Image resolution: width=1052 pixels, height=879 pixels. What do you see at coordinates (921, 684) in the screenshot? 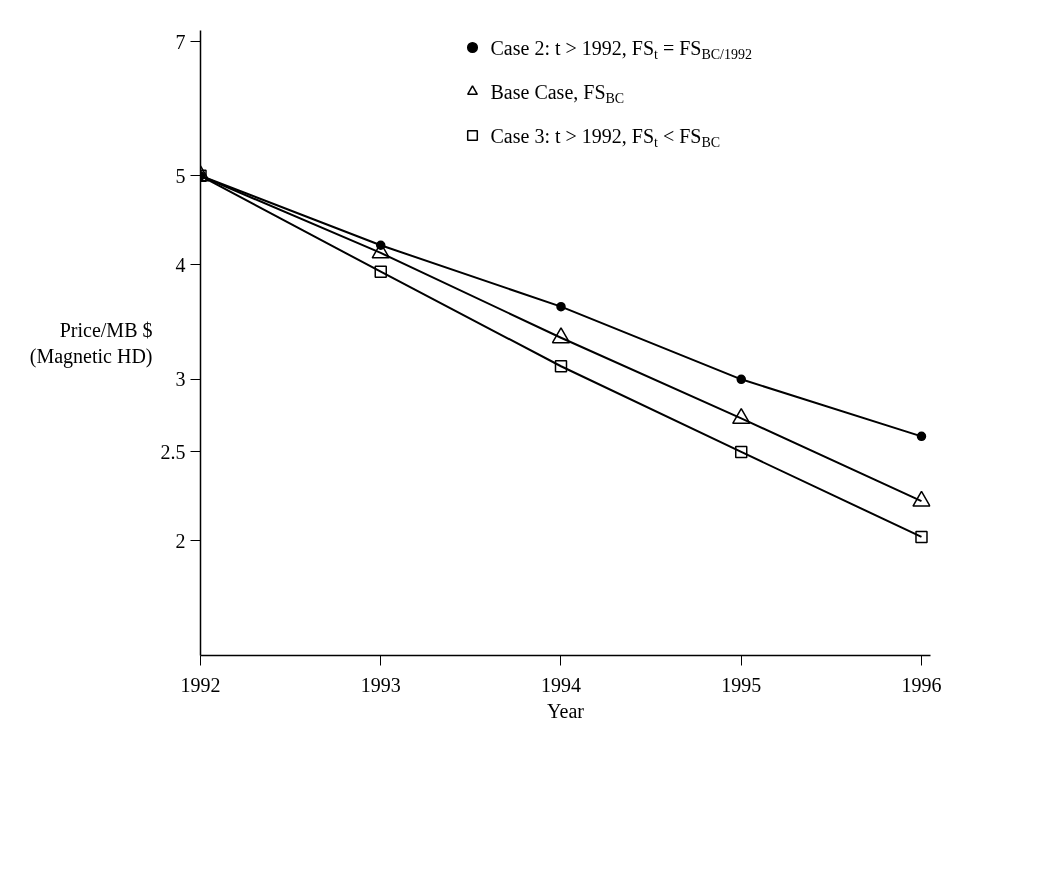
I see `x-tick-label: 1996` at bounding box center [921, 684].